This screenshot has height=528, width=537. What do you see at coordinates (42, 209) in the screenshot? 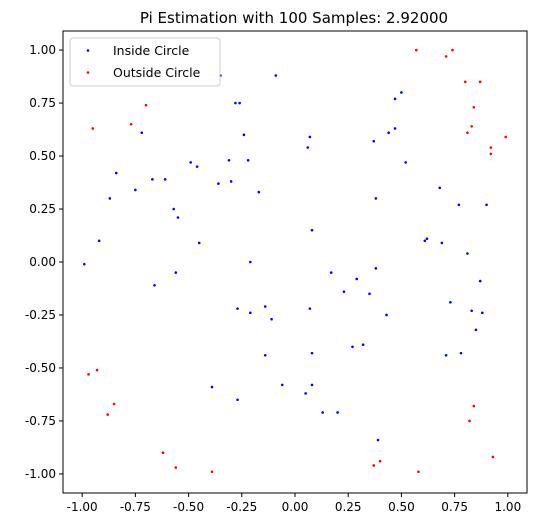
I see `y-tick-label: 0.25` at bounding box center [42, 209].